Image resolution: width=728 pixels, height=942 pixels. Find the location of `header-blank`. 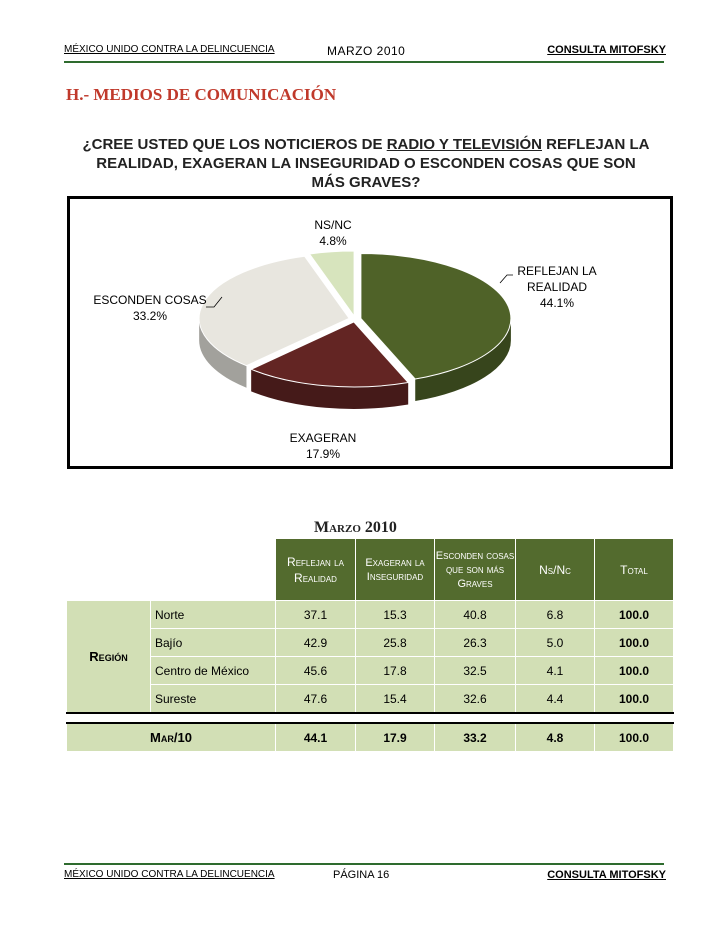

header-blank is located at coordinates (171, 569).